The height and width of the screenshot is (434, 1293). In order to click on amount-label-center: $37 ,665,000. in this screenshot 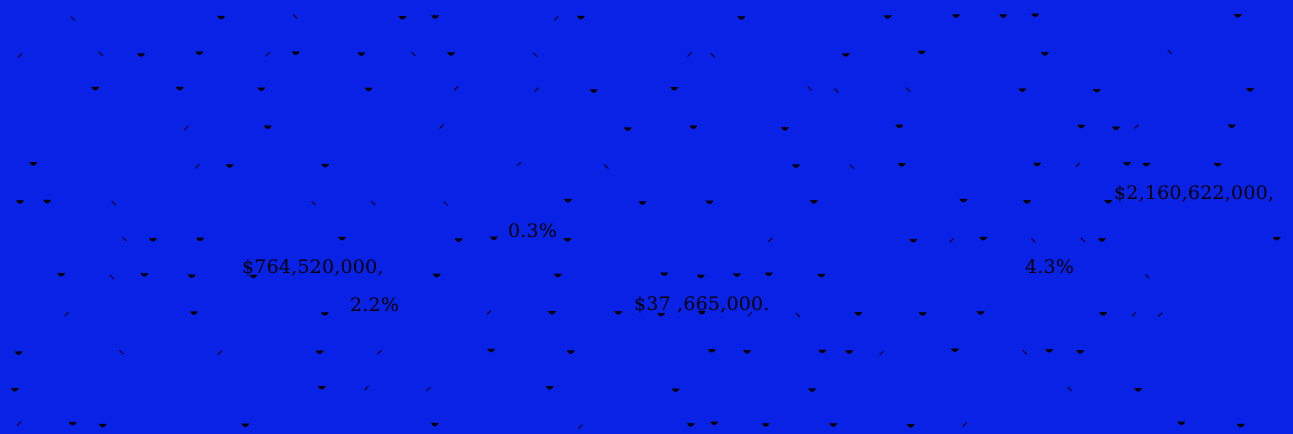, I will do `click(702, 304)`.